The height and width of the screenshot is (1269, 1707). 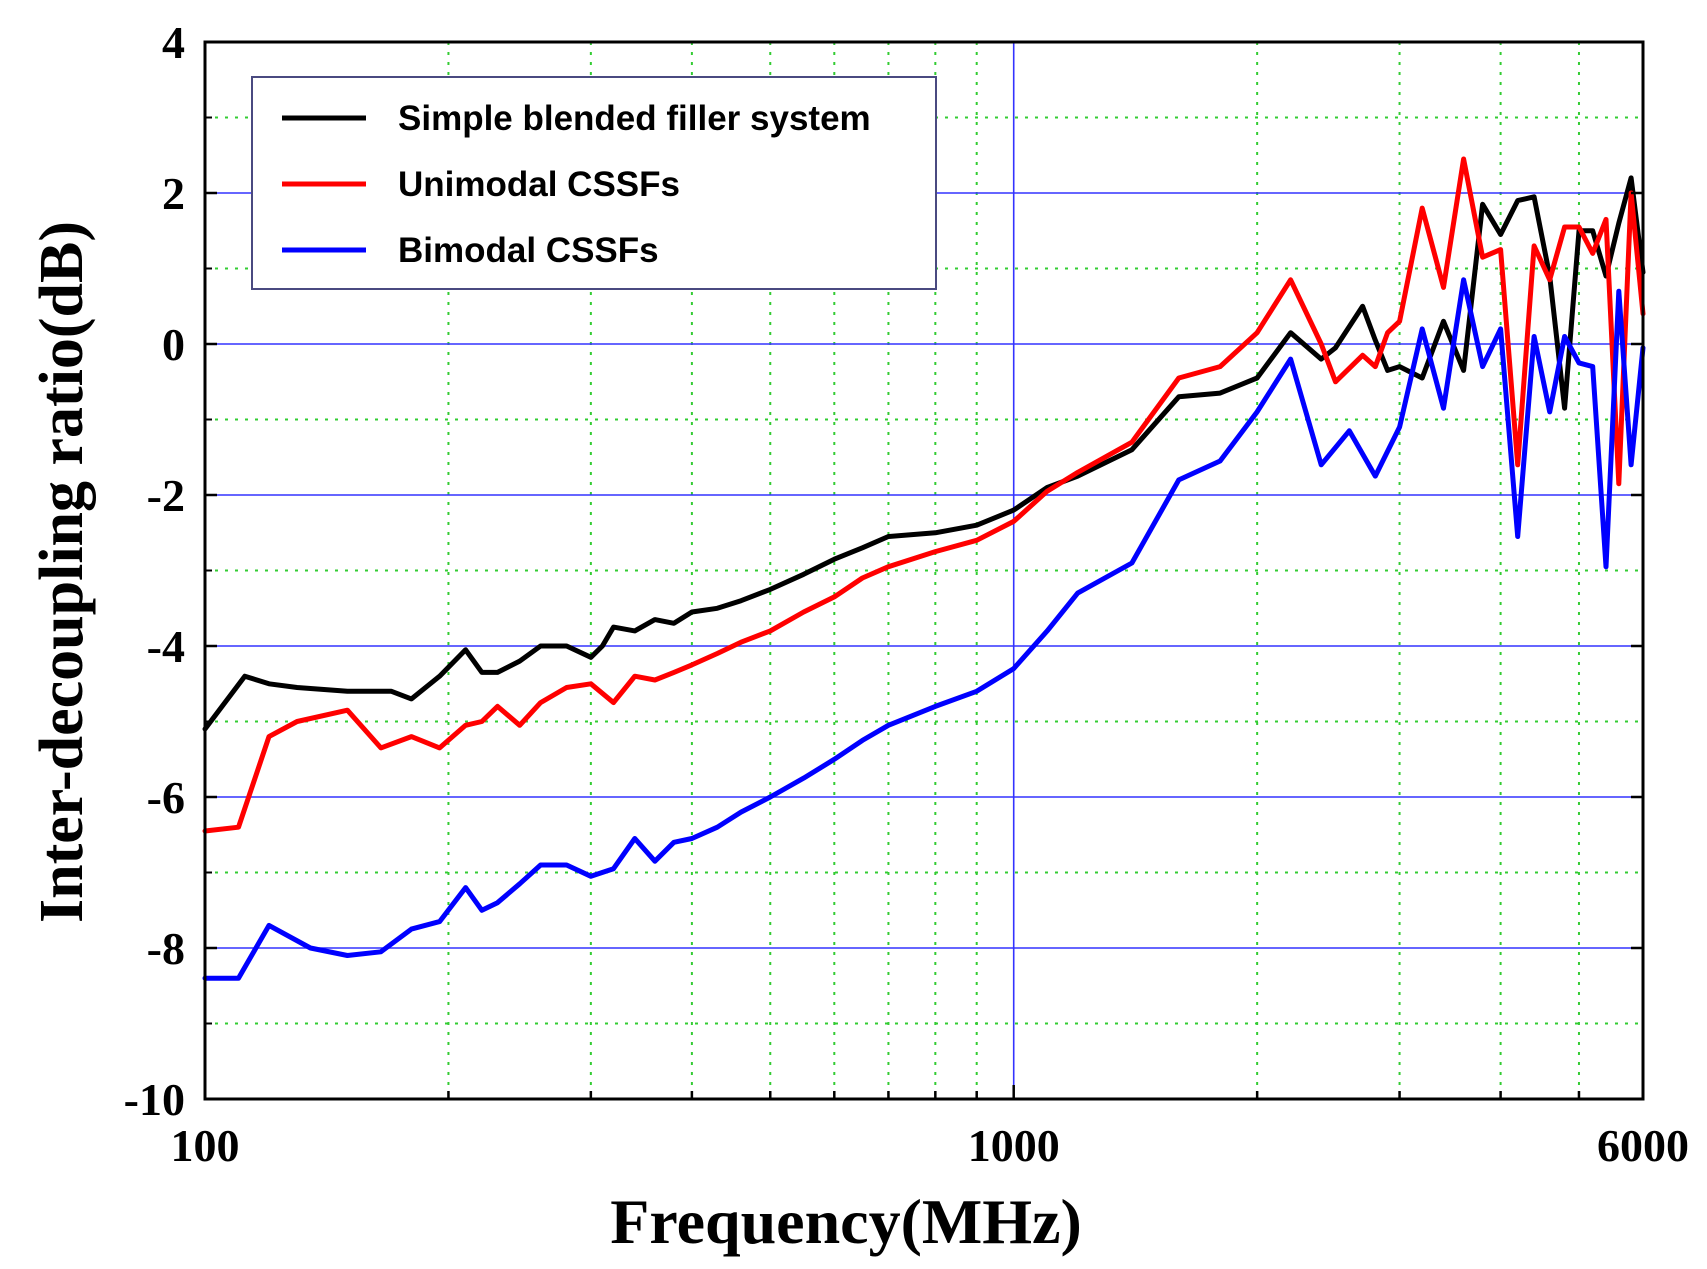 What do you see at coordinates (62, 572) in the screenshot?
I see `y-axis-title: Inter-decoupling ratio(dB)` at bounding box center [62, 572].